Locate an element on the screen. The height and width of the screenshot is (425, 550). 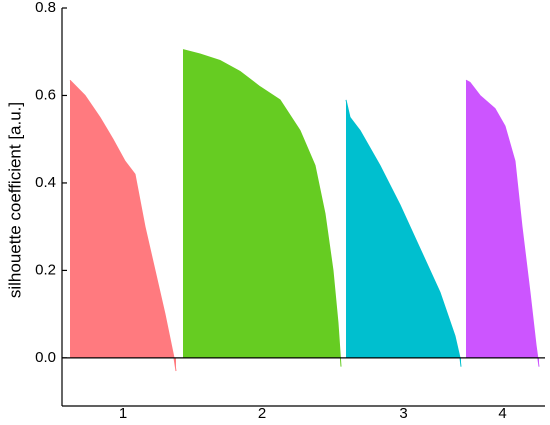
x-tick-label: 2 is located at coordinates (262, 413).